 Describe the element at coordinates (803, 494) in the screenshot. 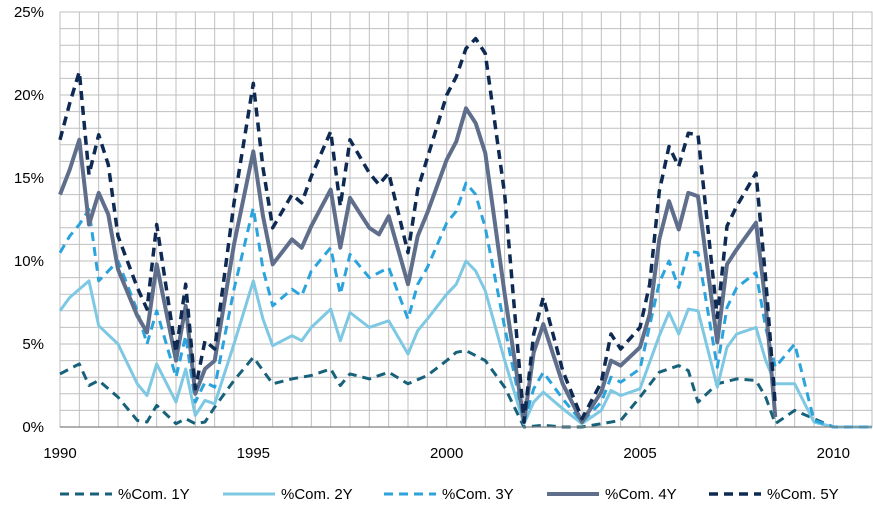

I see `legend-label-5: %Com. 5Y` at that location.